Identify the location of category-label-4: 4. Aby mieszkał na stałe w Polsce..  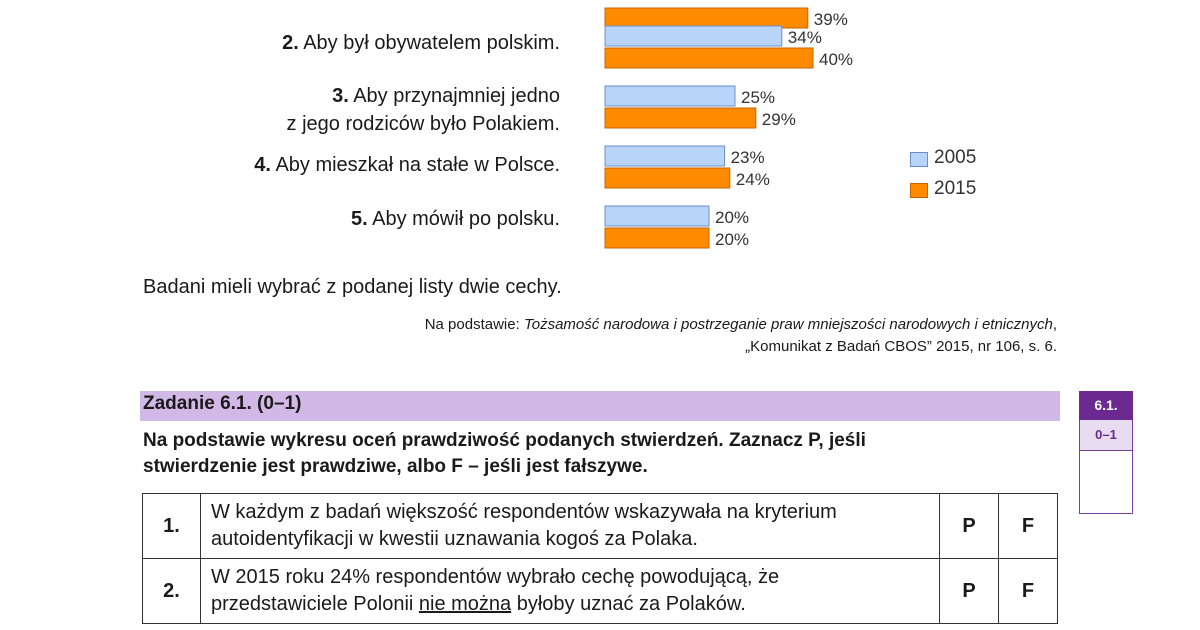
(407, 165).